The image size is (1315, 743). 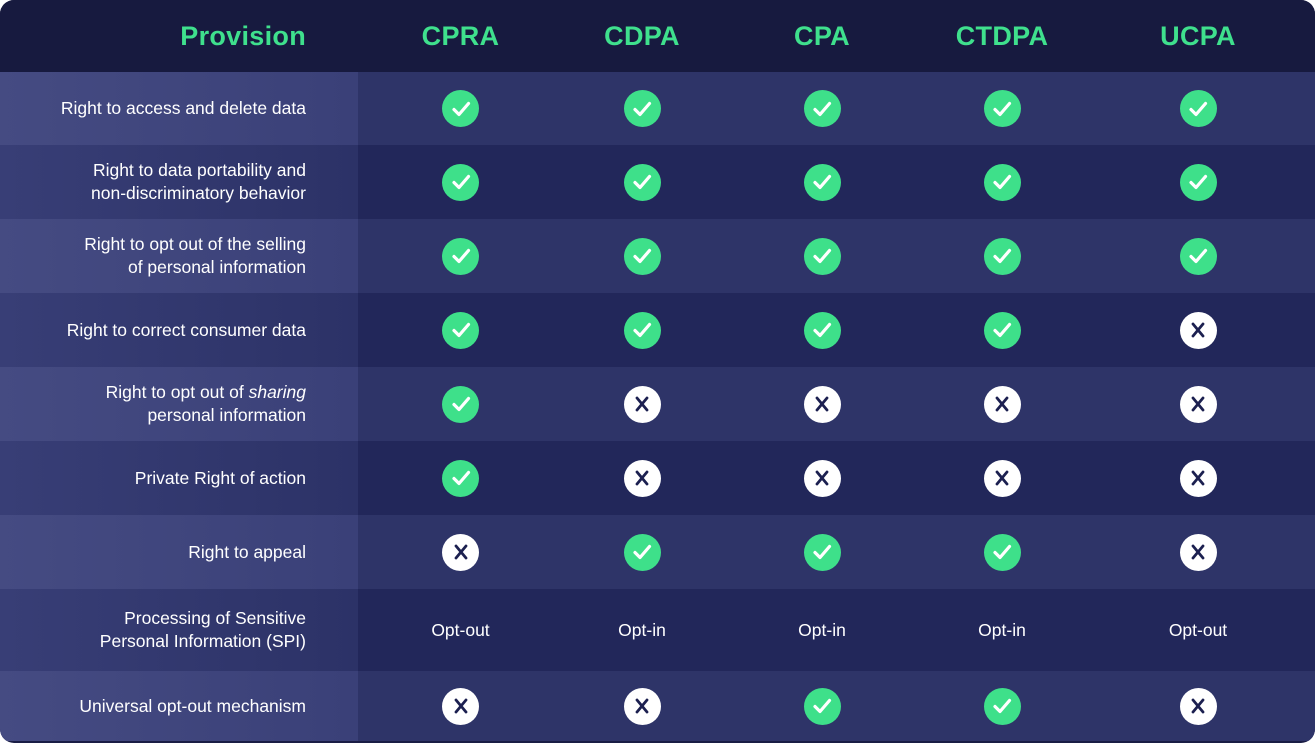 I want to click on value-text: Opt-out, so click(x=460, y=629).